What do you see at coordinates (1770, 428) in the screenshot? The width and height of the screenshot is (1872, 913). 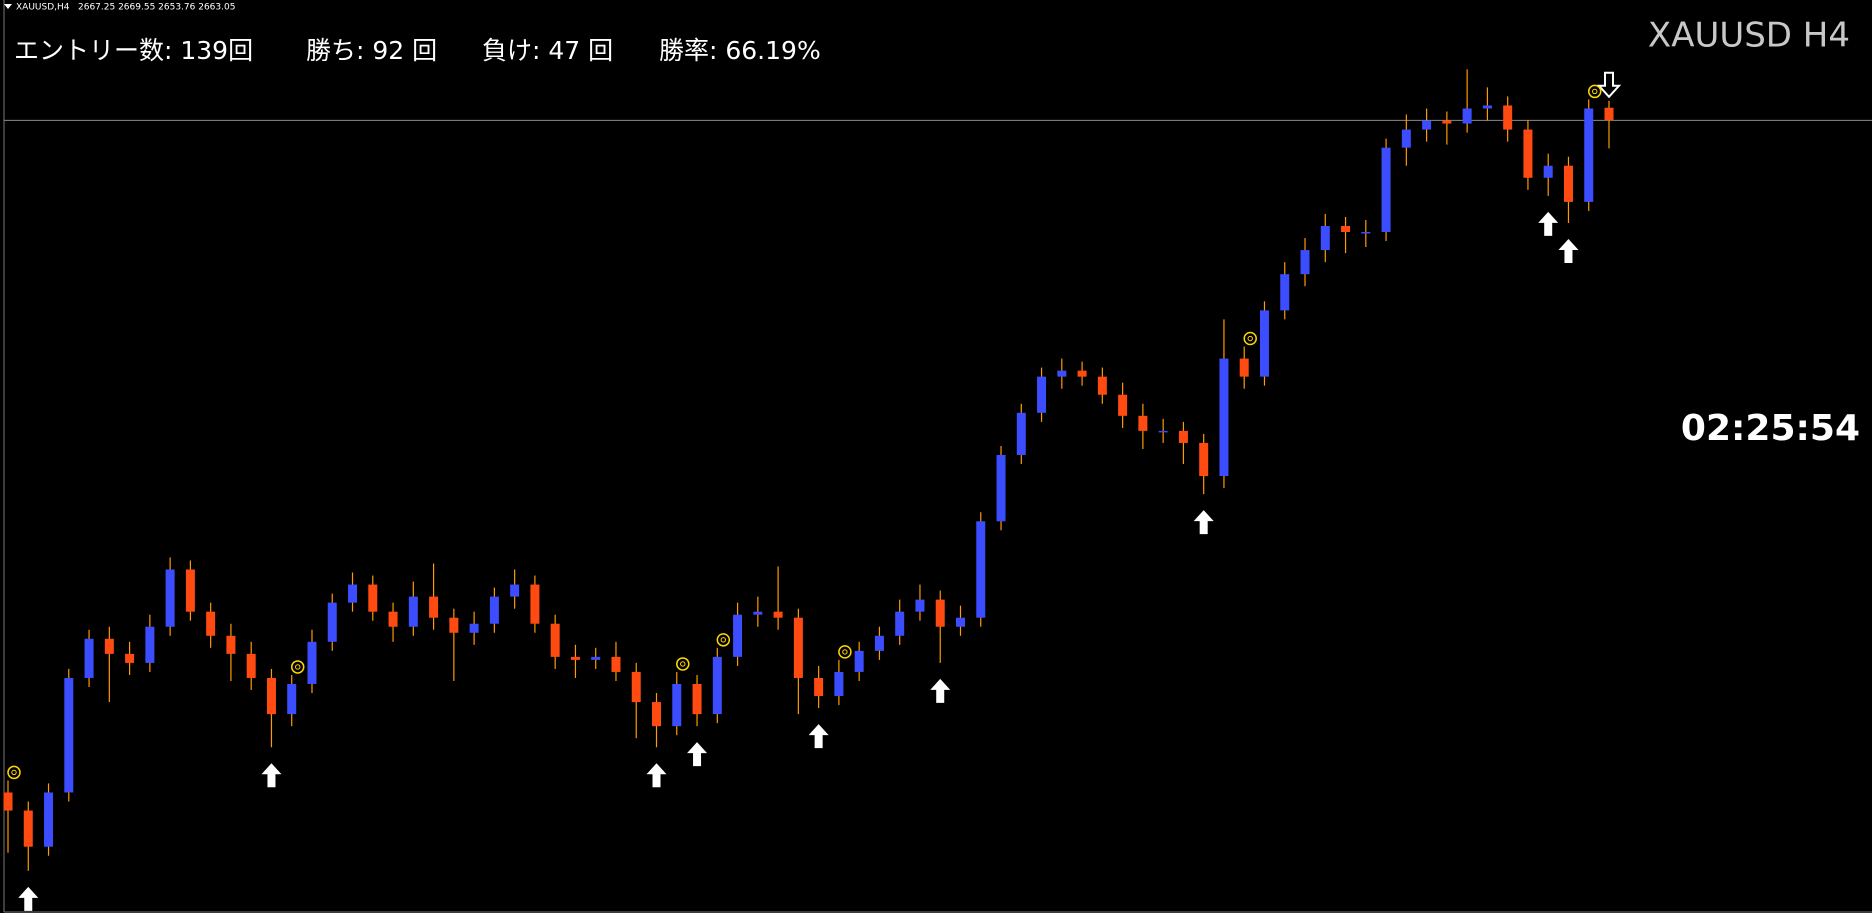 I see `timer: 02:25:54` at bounding box center [1770, 428].